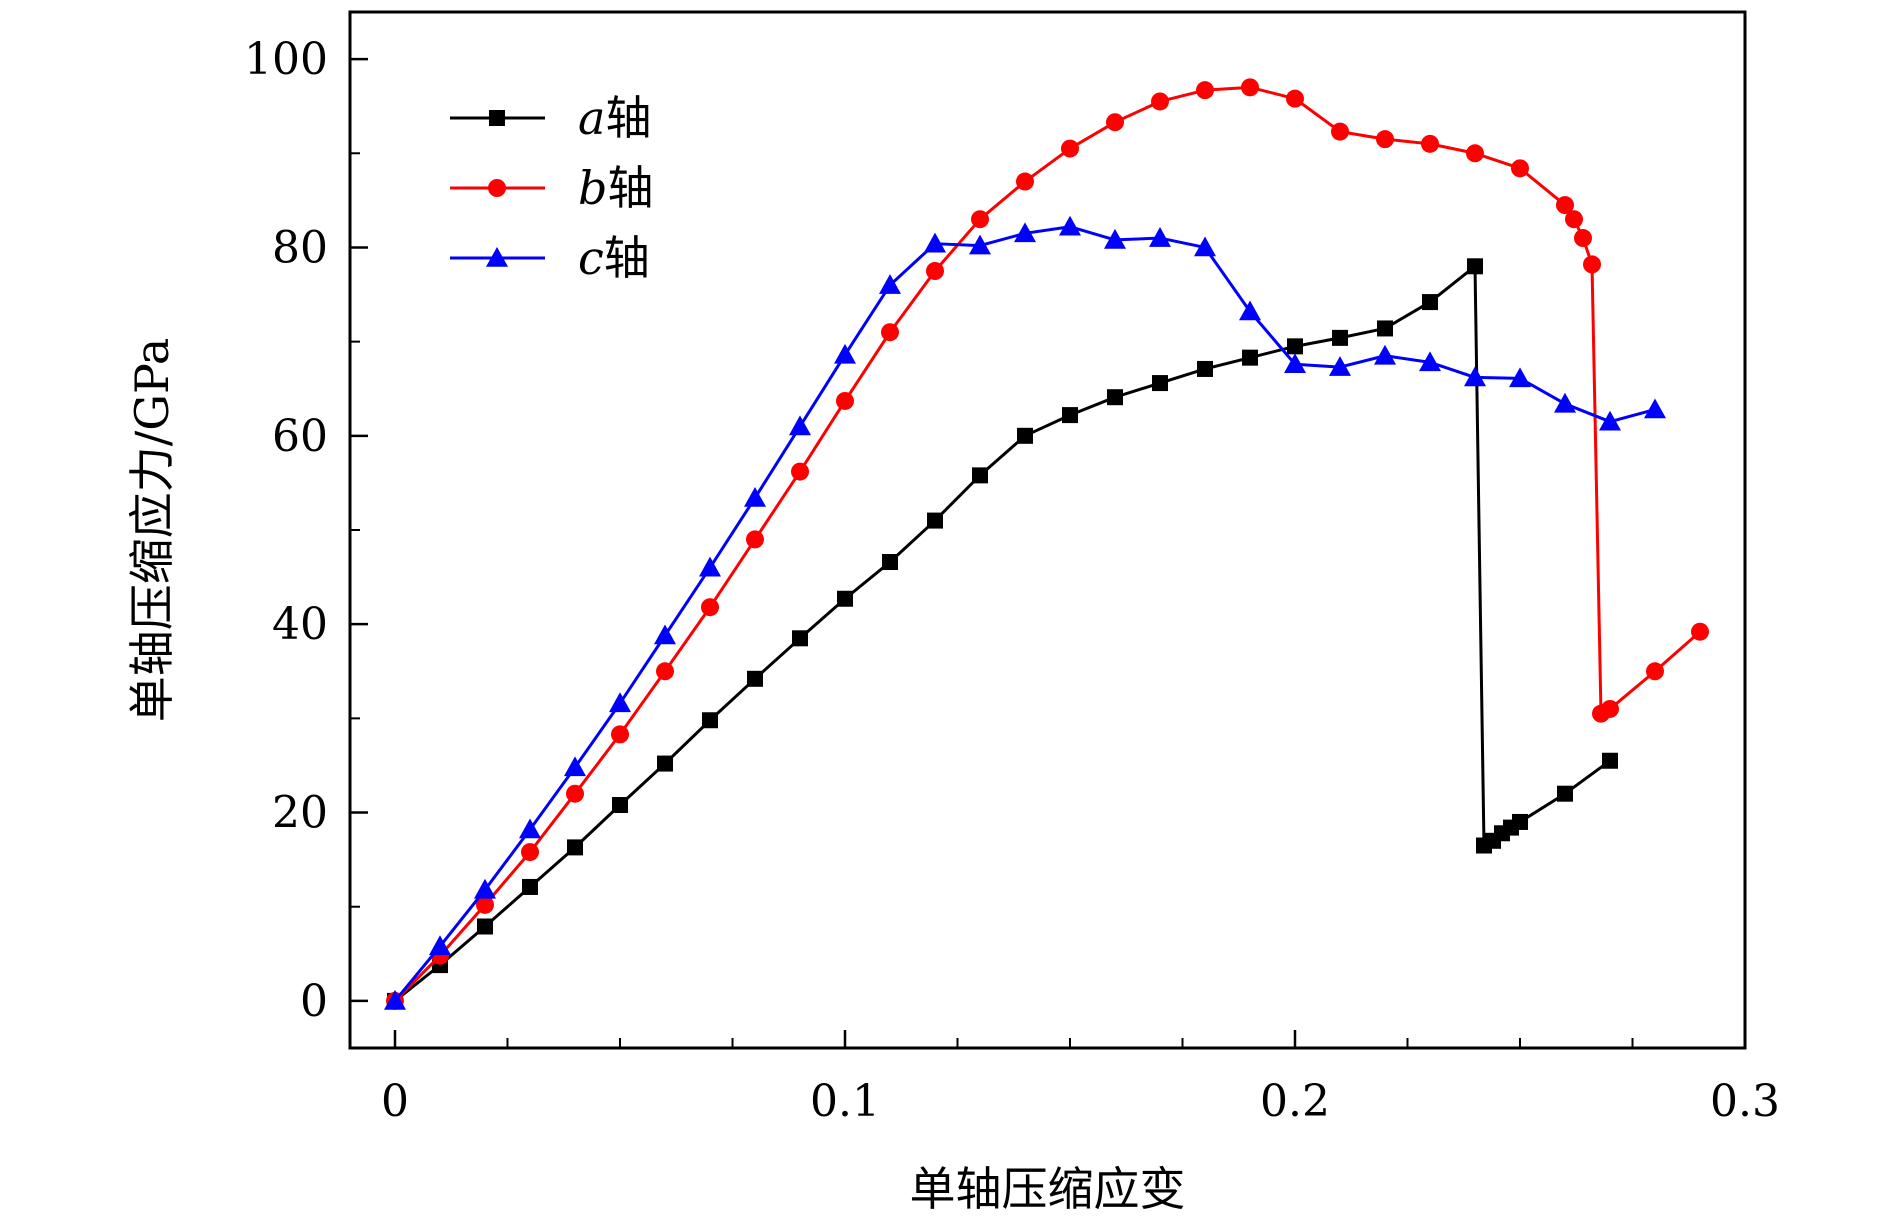 The height and width of the screenshot is (1229, 1890). Describe the element at coordinates (845, 1101) in the screenshot. I see `x-tick-label: 0.1` at that location.